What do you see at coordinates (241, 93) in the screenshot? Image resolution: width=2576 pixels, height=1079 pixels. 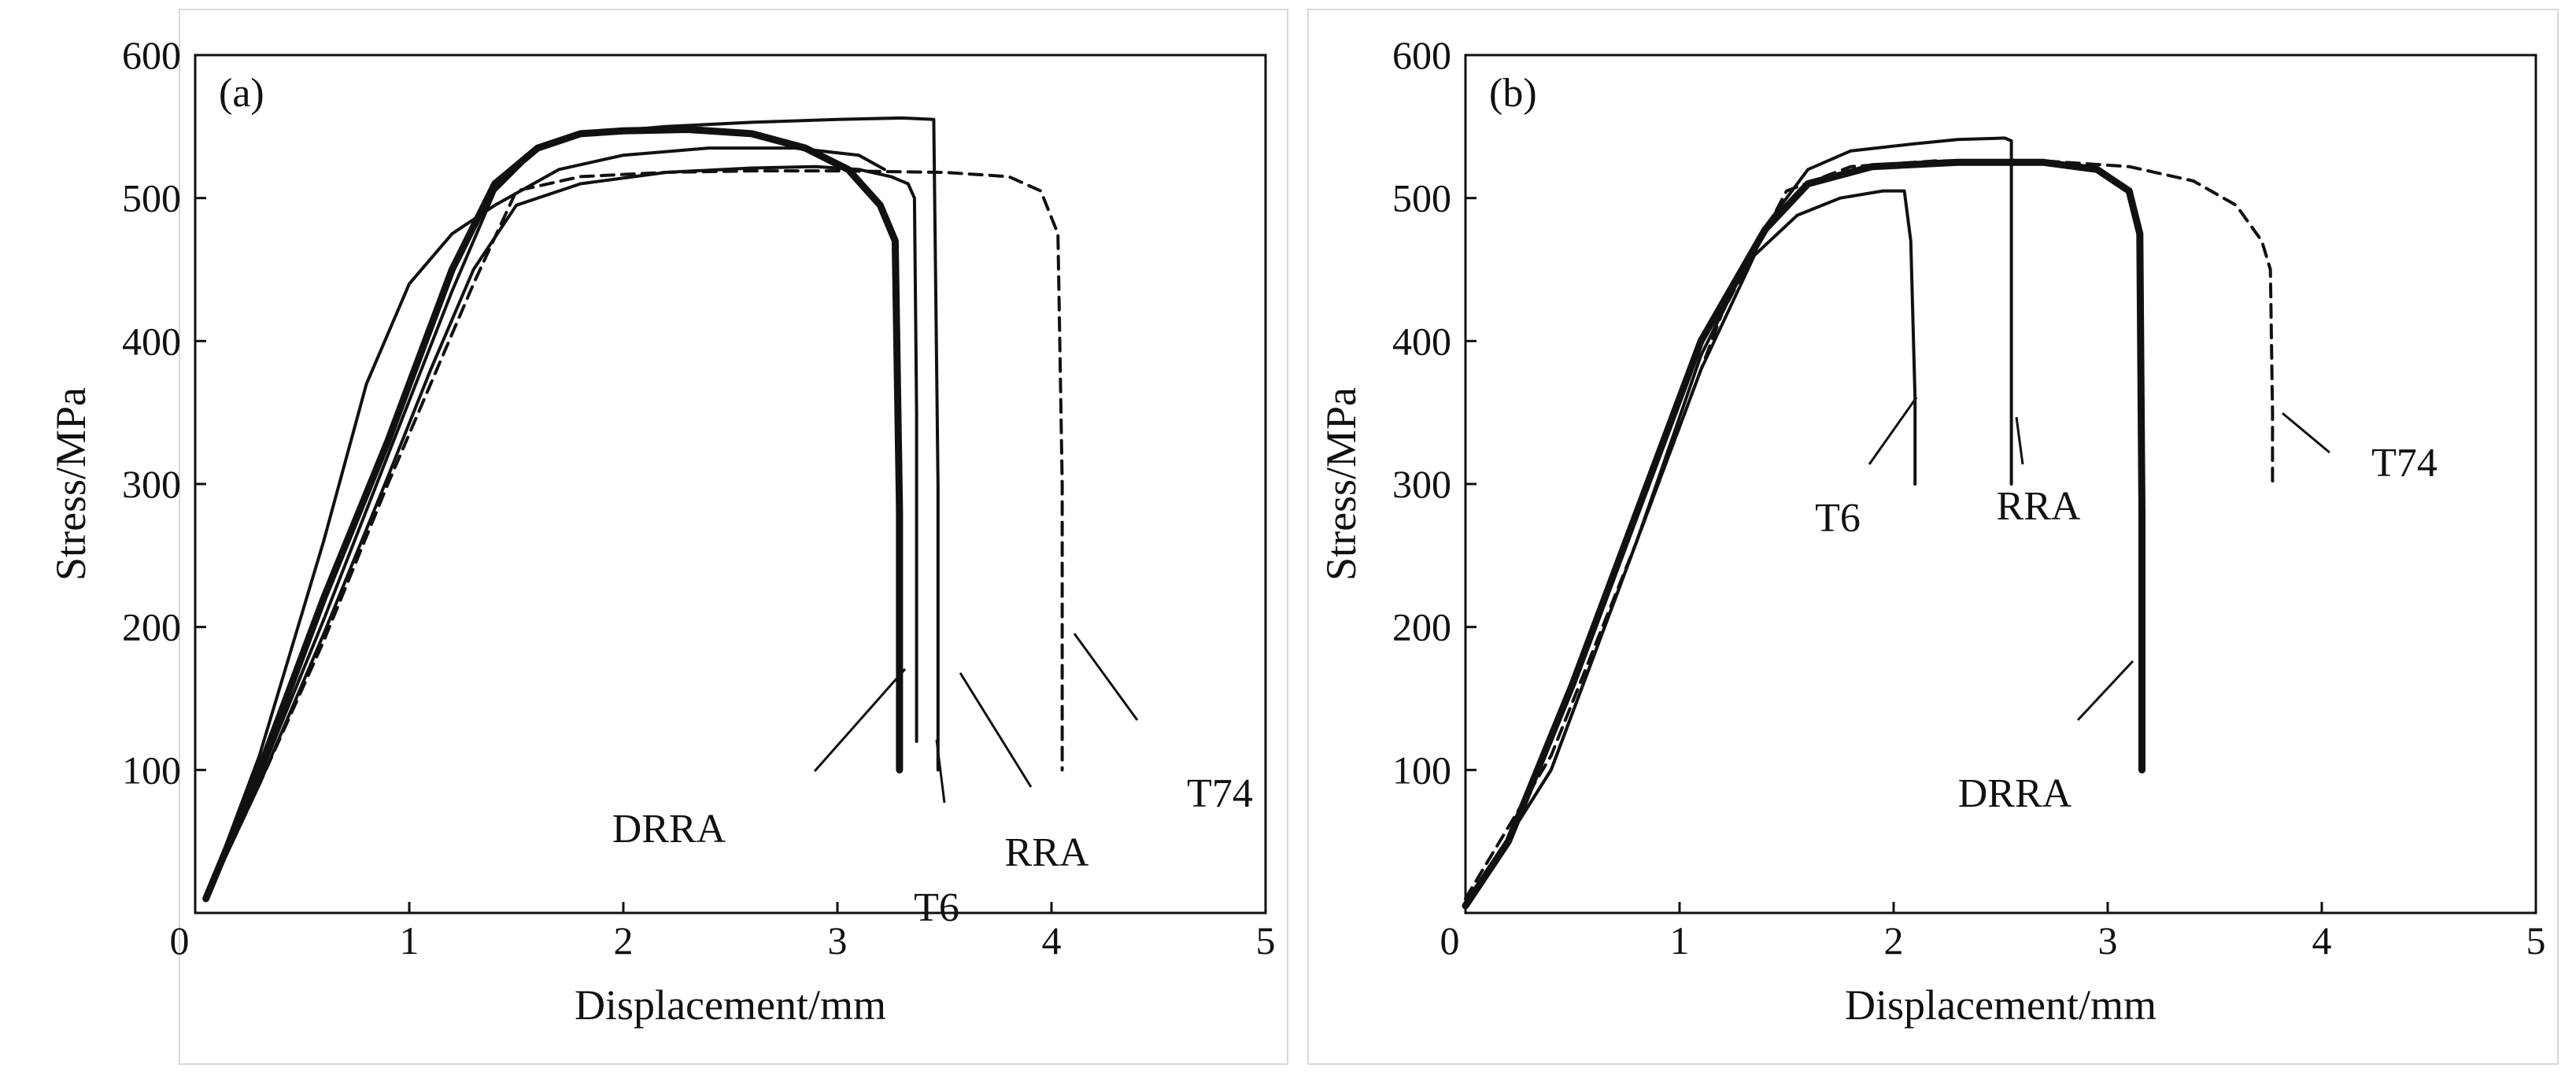 I see `panel-label: (a)` at bounding box center [241, 93].